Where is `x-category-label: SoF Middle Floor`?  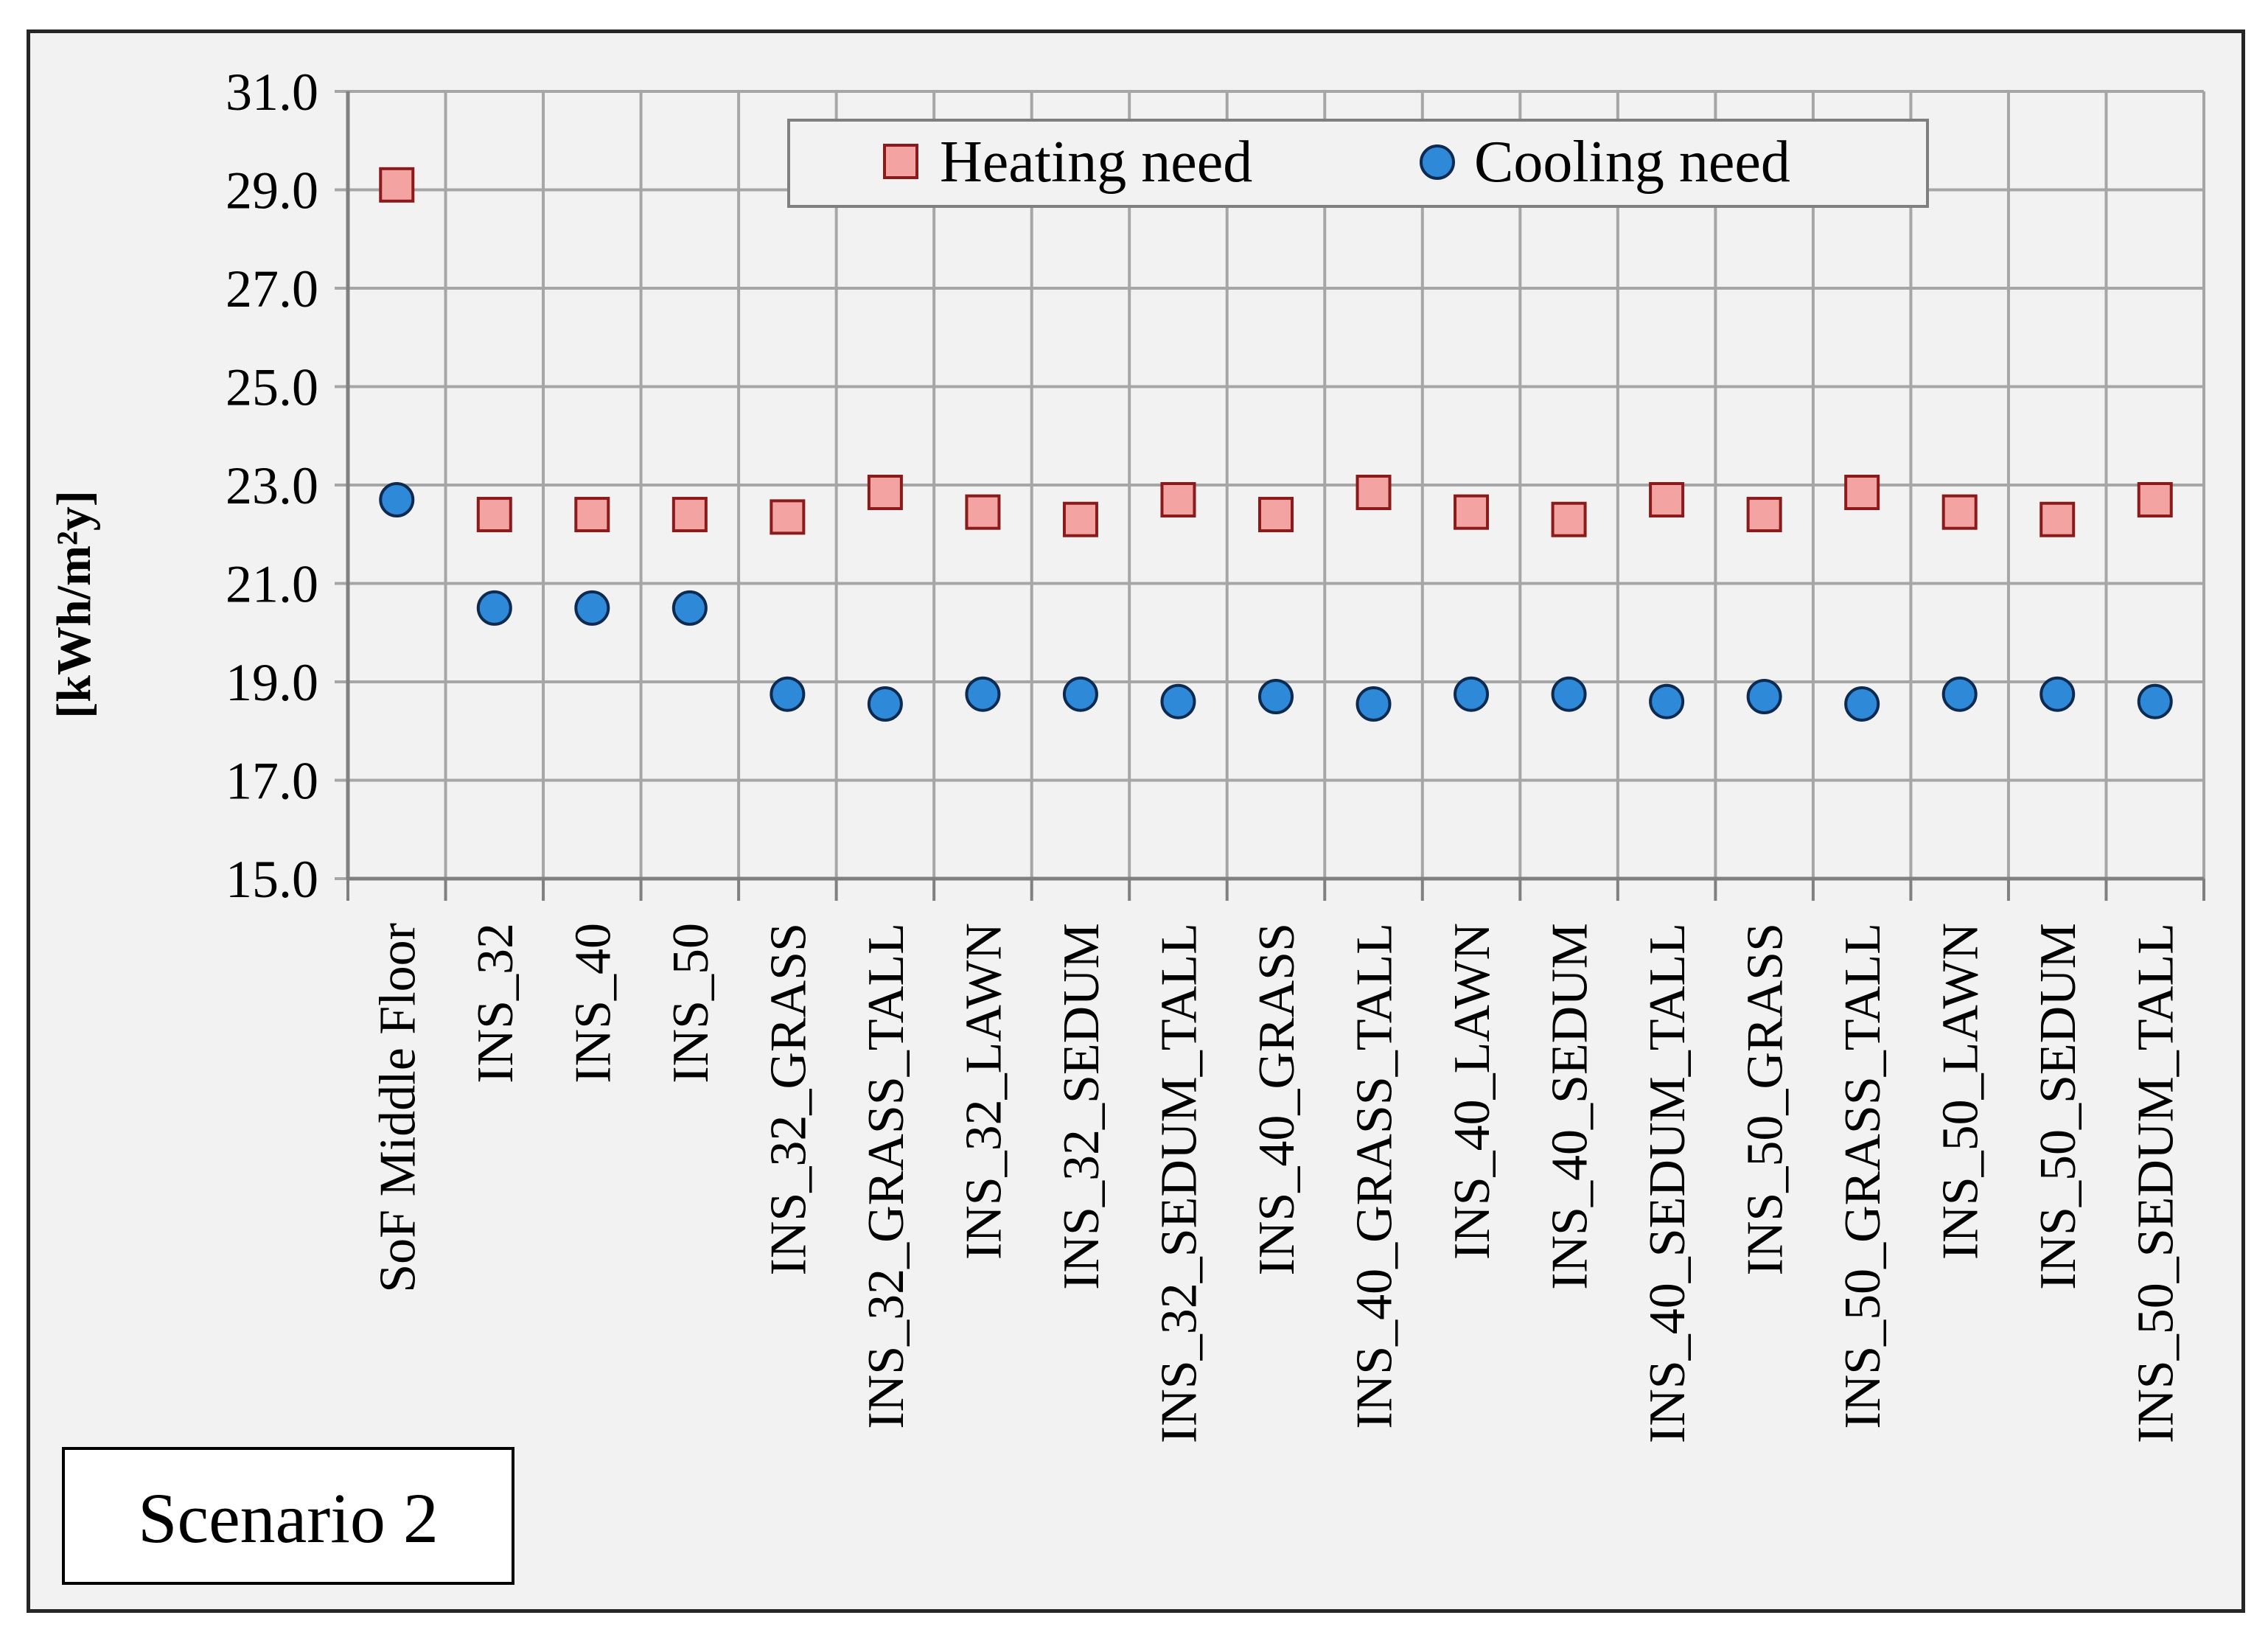 x-category-label: SoF Middle Floor is located at coordinates (397, 1108).